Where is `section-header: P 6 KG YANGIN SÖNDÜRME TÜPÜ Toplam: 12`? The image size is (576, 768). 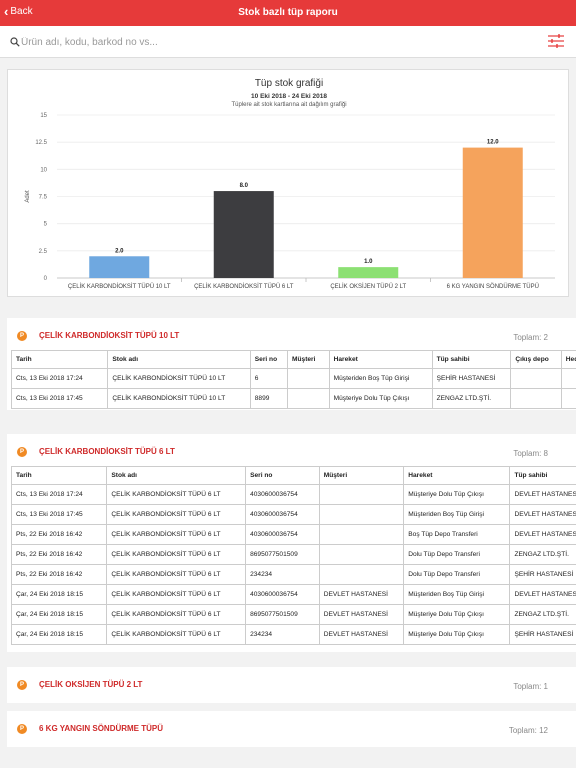
section-header: P 6 KG YANGIN SÖNDÜRME TÜPÜ Toplam: 12 is located at coordinates (291, 729).